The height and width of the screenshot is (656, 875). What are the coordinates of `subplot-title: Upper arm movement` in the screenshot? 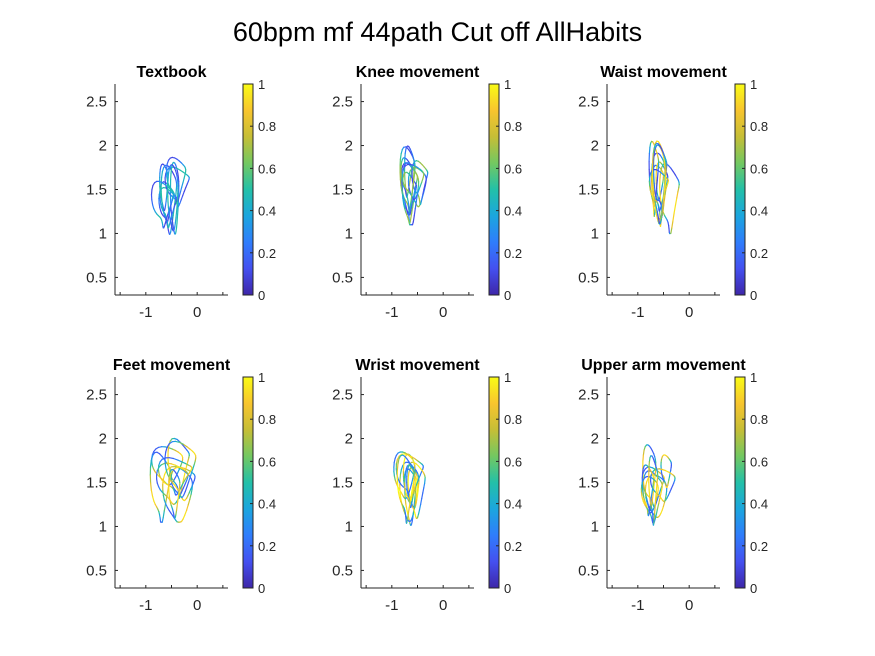 It's located at (663, 365).